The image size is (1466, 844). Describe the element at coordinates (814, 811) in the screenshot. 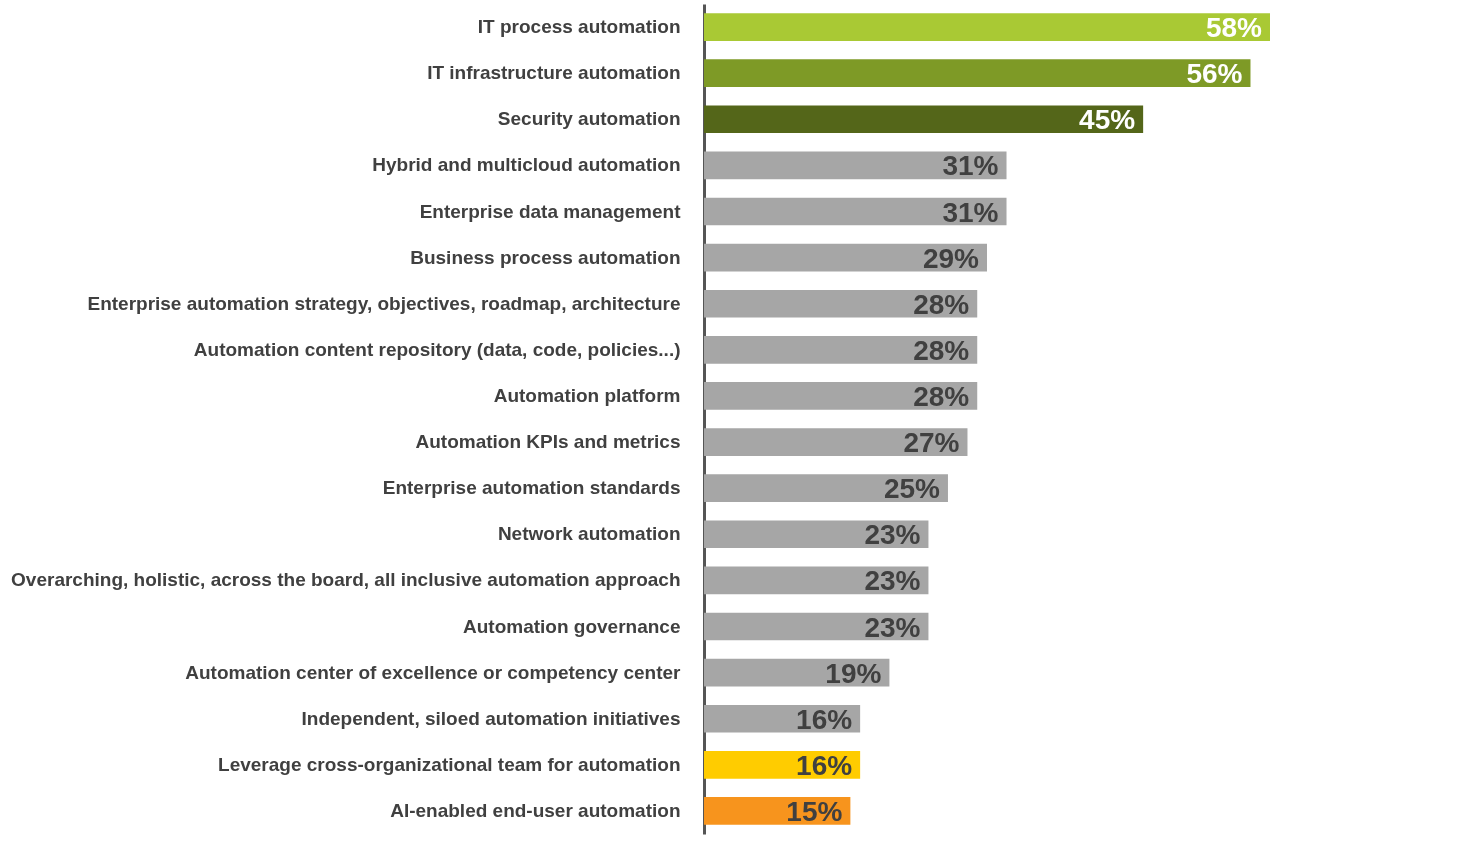

I see `data-label: 15%` at that location.